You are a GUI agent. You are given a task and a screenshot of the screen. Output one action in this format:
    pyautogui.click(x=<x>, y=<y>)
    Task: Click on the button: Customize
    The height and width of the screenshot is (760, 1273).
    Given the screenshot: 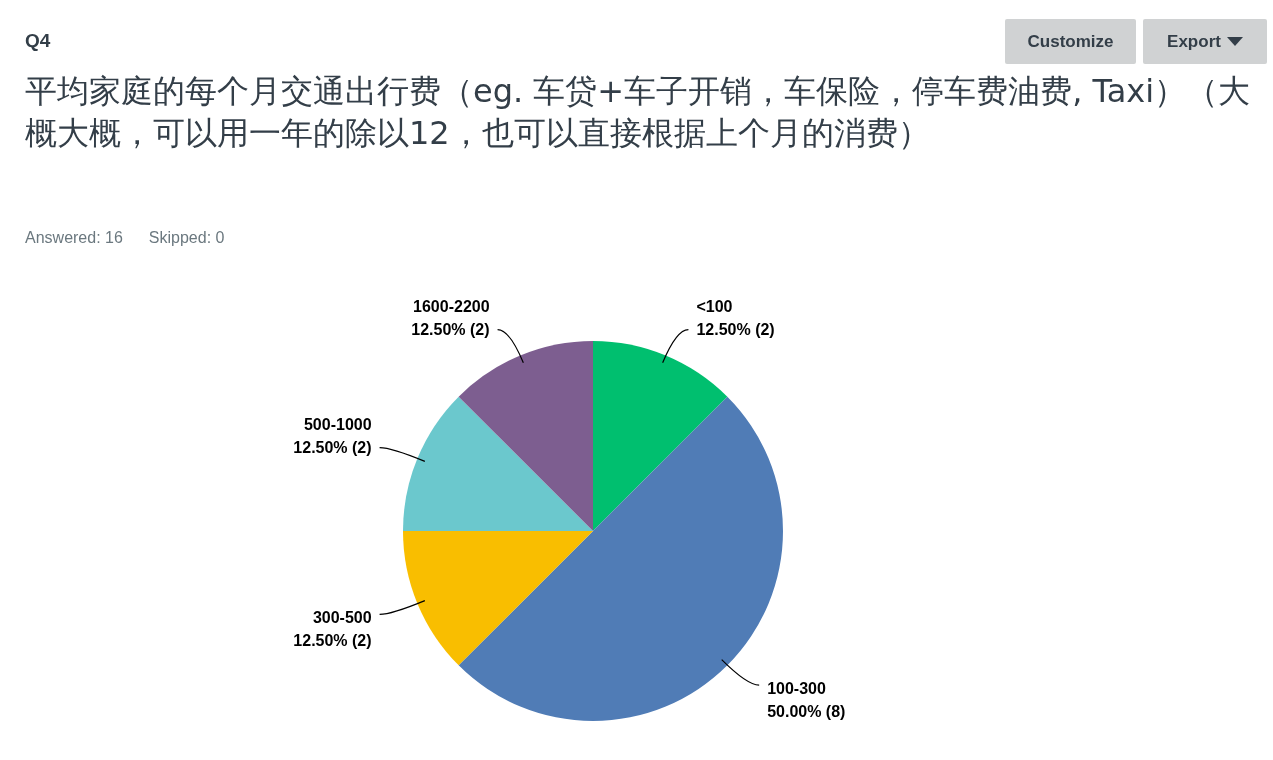 What is the action you would take?
    pyautogui.click(x=1070, y=41)
    